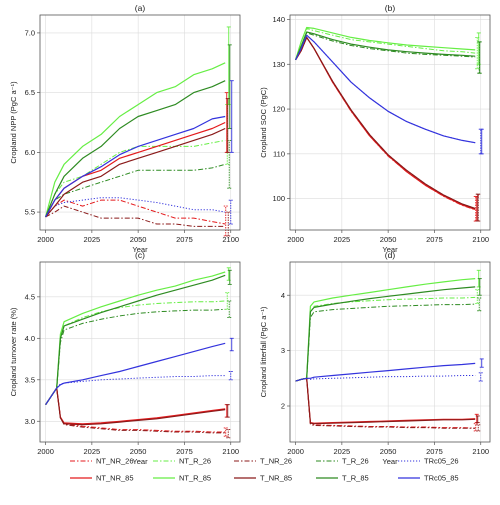 This screenshot has height=505, width=500. What do you see at coordinates (115, 461) in the screenshot?
I see `legend-label: NT_NR_26` at bounding box center [115, 461].